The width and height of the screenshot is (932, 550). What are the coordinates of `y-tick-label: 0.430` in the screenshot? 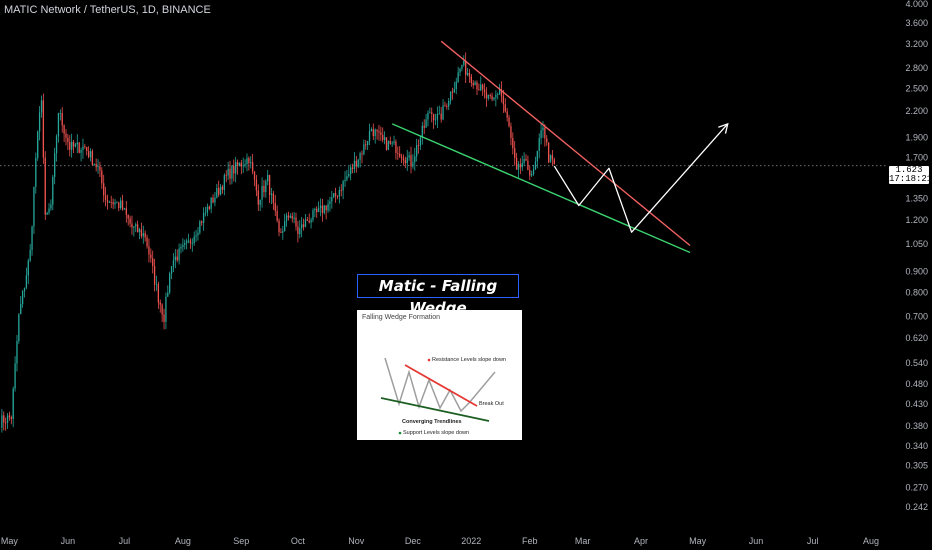 It's located at (916, 404).